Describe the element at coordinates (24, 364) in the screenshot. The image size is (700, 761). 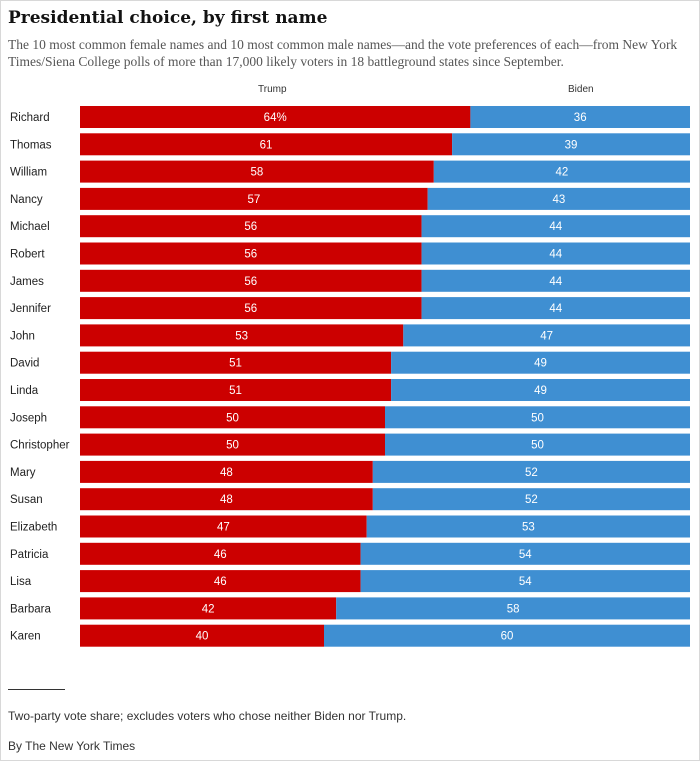
I see `category-label: David` at that location.